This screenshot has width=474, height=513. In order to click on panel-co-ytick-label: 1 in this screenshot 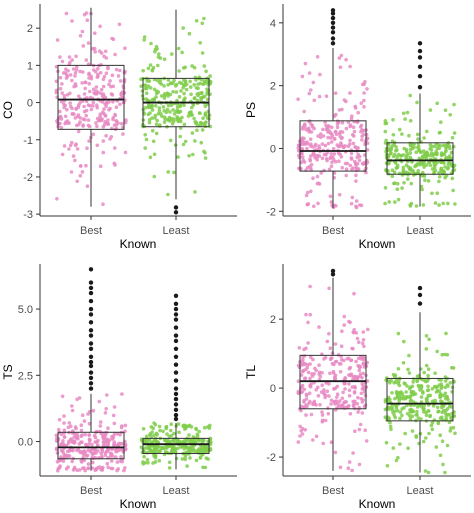, I will do `click(30, 66)`.